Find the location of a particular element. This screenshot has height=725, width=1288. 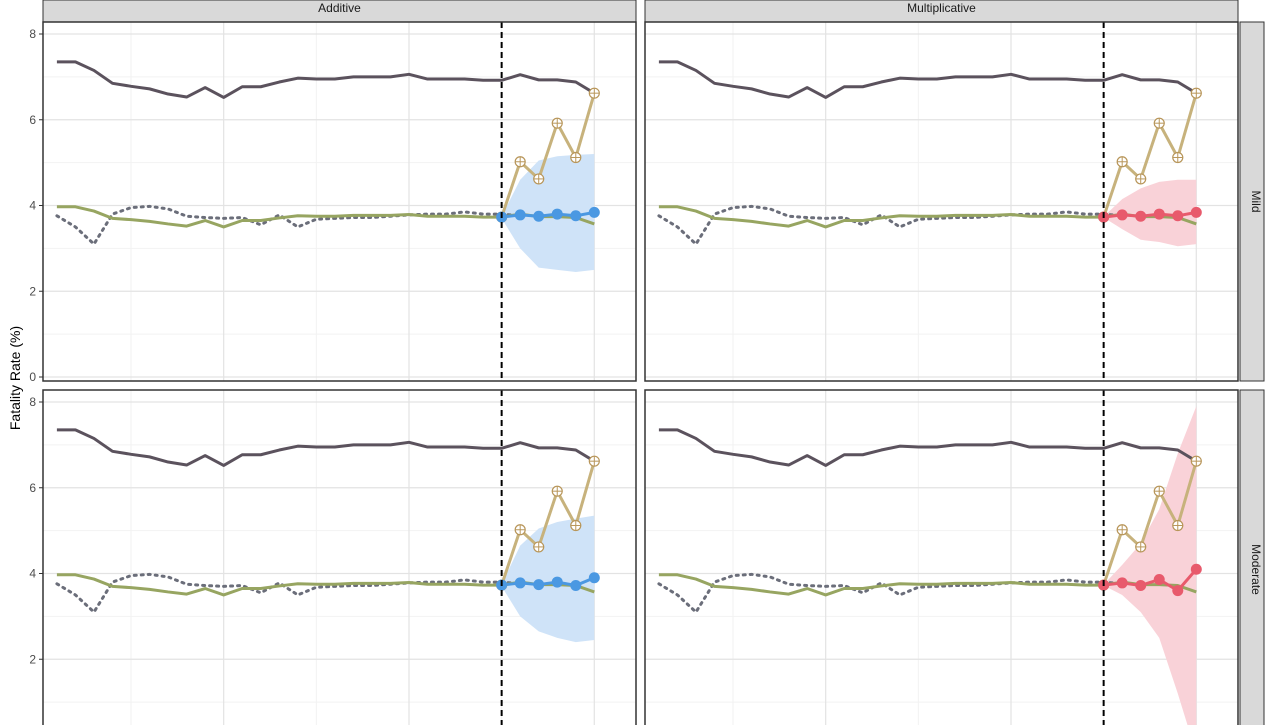

row-strip-moderate: Moderate is located at coordinates (1252, 557).